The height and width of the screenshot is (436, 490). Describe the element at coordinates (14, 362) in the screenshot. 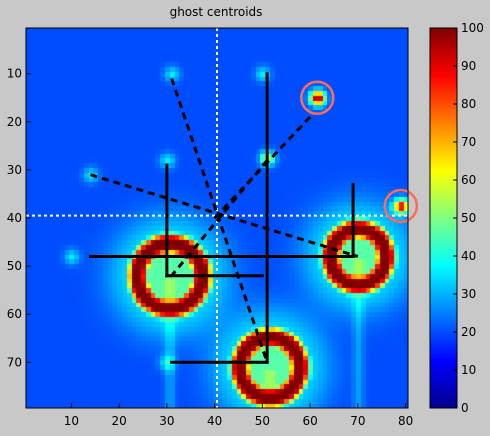

I see `y-tick-label: 70` at that location.